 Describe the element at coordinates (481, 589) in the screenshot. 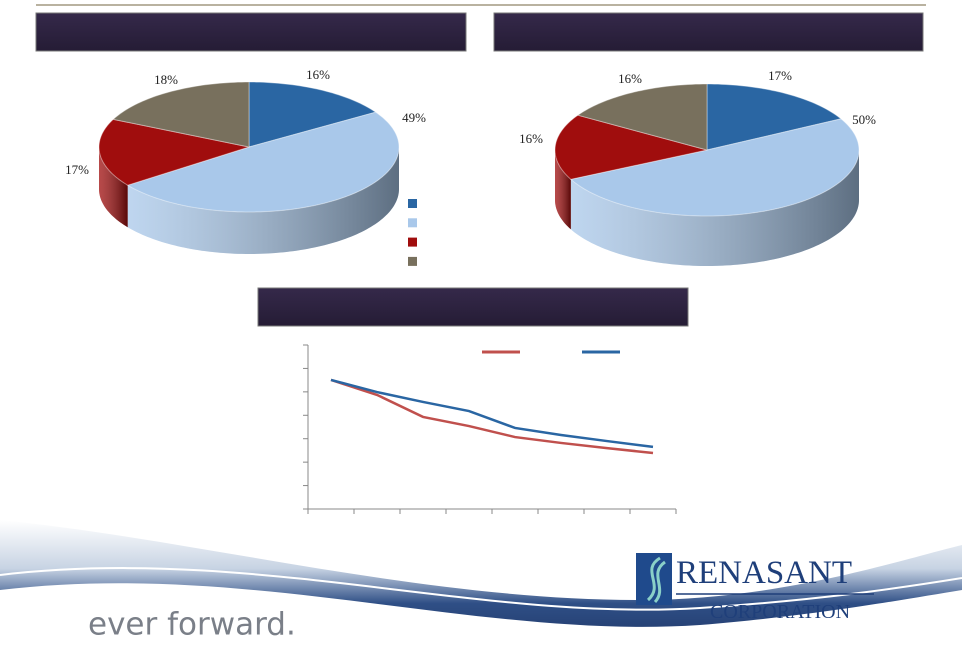

I see `wave-line` at that location.